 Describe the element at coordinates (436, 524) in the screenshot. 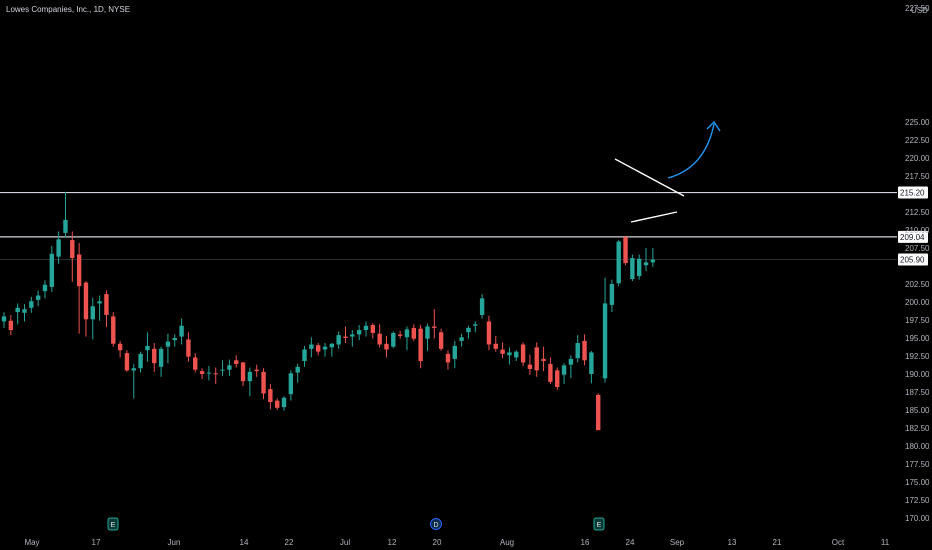

I see `earnings-marker: D` at that location.